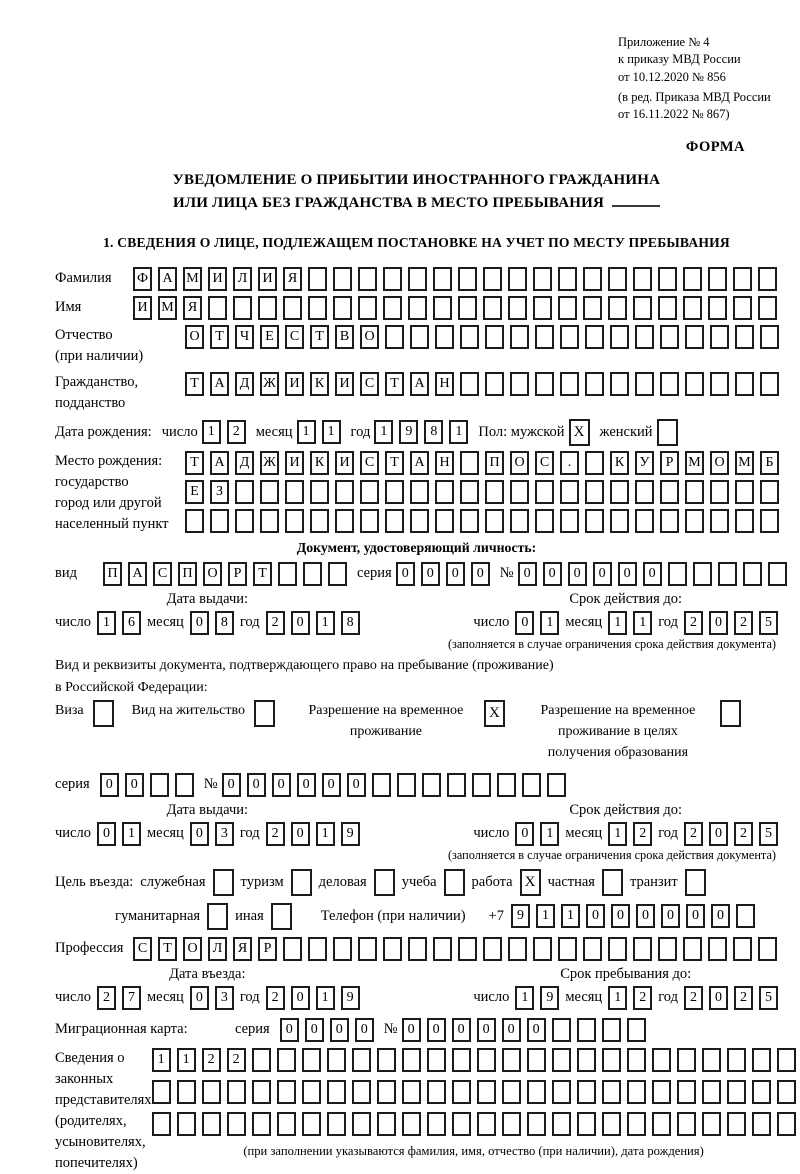  Describe the element at coordinates (131, 622) in the screenshot. I see `char-cell: 6` at that location.